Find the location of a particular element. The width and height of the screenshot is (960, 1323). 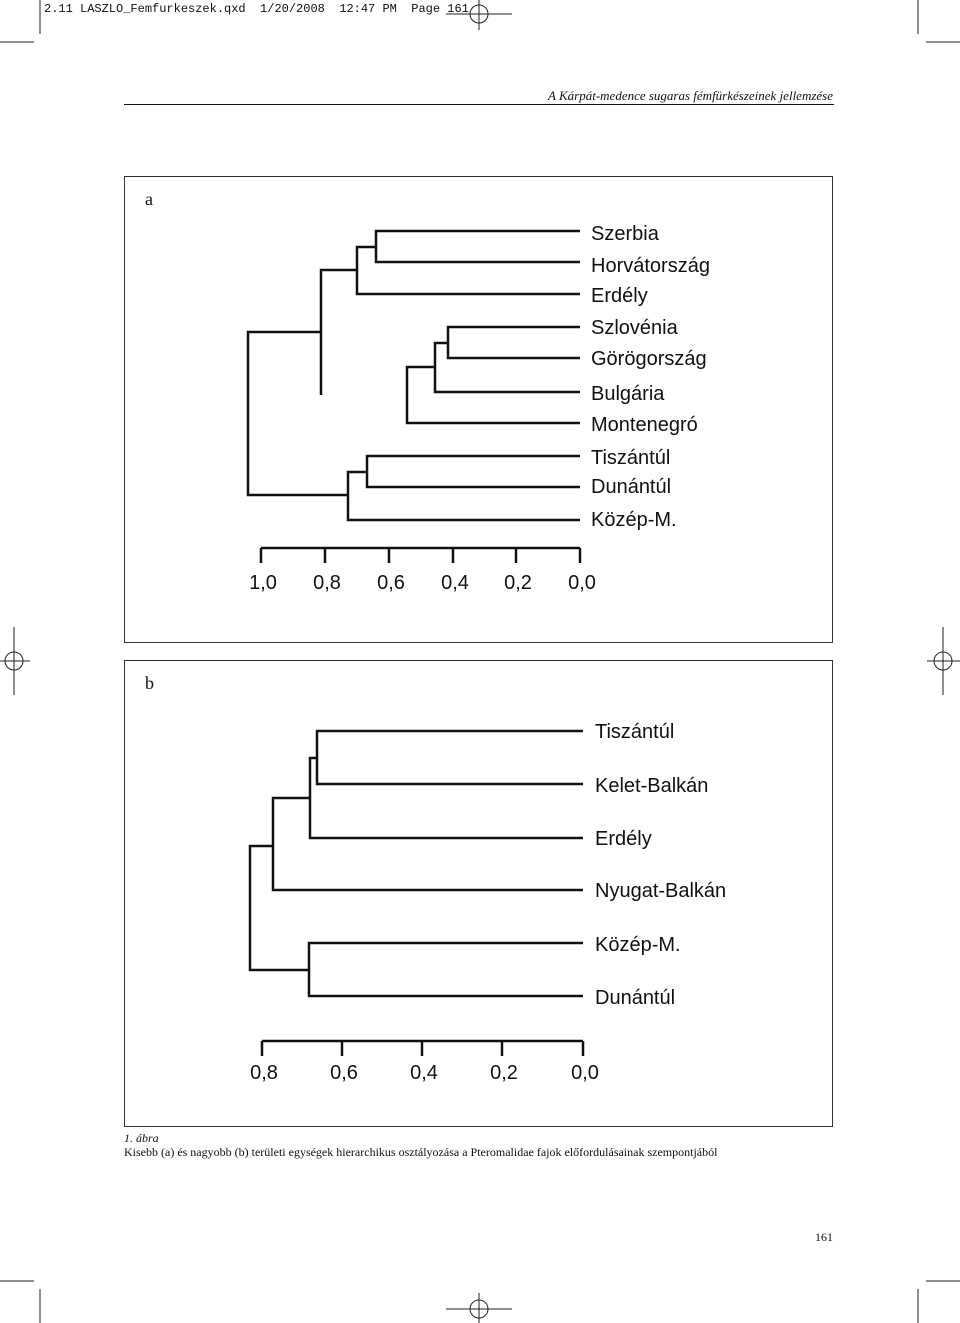

leaf-label: Szlovénia is located at coordinates (635, 328).